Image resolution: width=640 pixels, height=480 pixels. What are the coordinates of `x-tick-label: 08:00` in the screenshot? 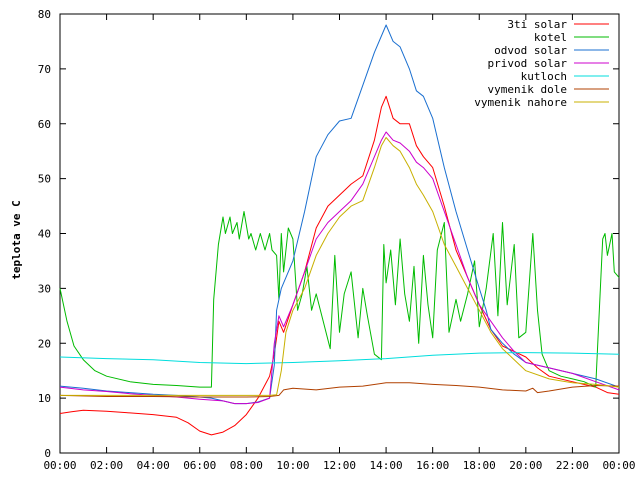 It's located at (246, 465).